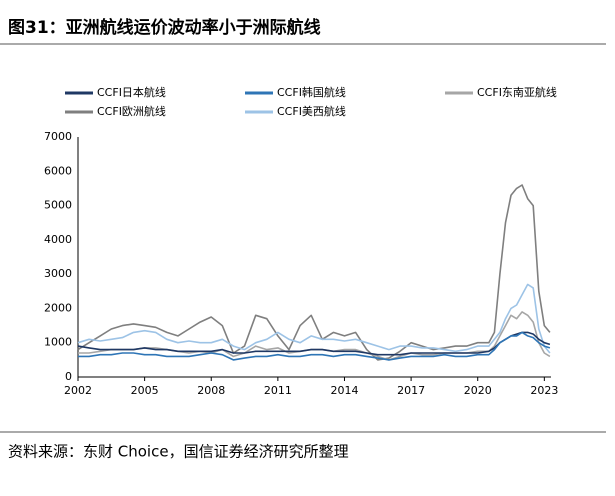 The image size is (615, 496). Describe the element at coordinates (178, 452) in the screenshot. I see `source-note: 资料来源：东财 Choice，国信证券经济研究所整理` at that location.